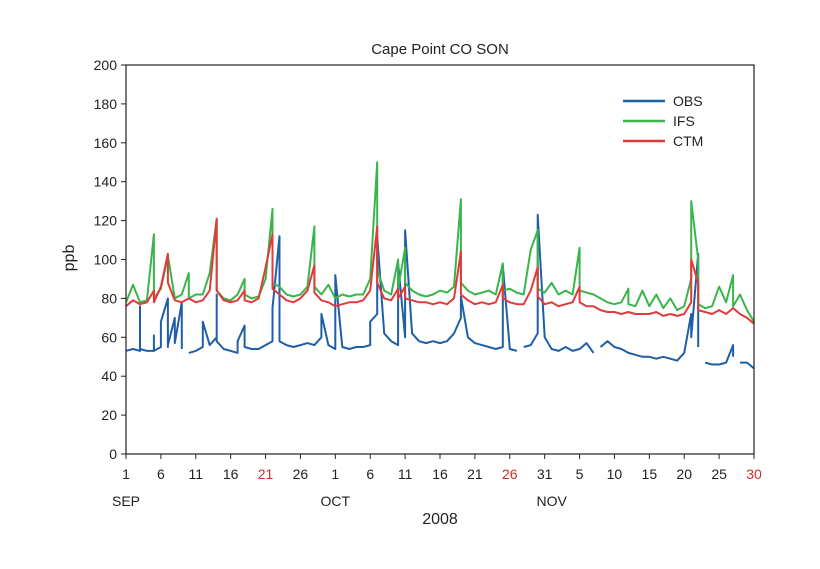 This screenshot has height=569, width=820. What do you see at coordinates (109, 298) in the screenshot?
I see `y-tick-label: 80` at bounding box center [109, 298].